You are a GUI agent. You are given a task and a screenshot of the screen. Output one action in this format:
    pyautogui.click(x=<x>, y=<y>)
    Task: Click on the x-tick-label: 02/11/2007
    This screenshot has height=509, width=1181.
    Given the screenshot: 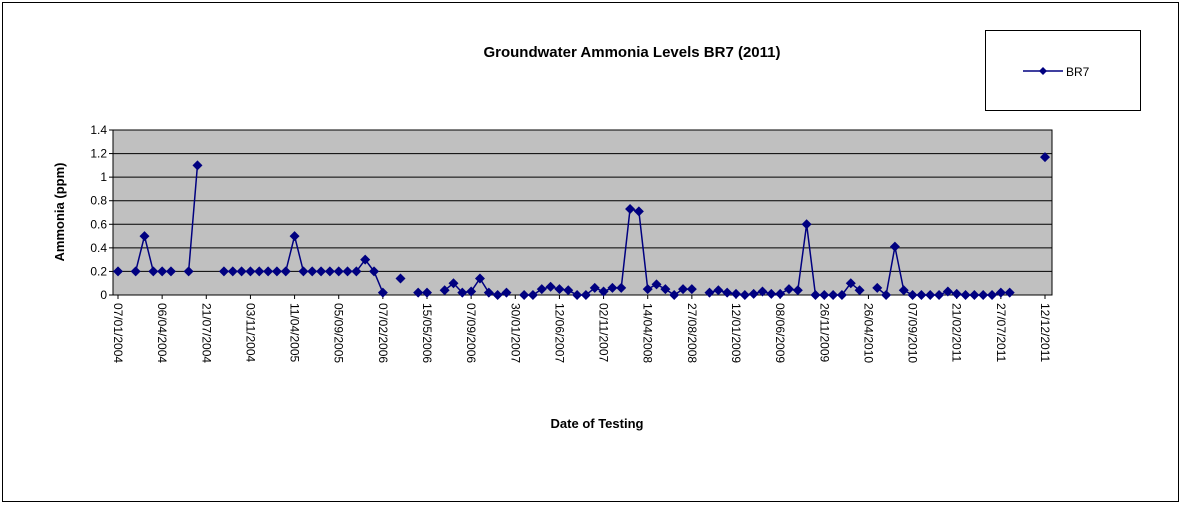 What is the action you would take?
    pyautogui.click(x=604, y=332)
    